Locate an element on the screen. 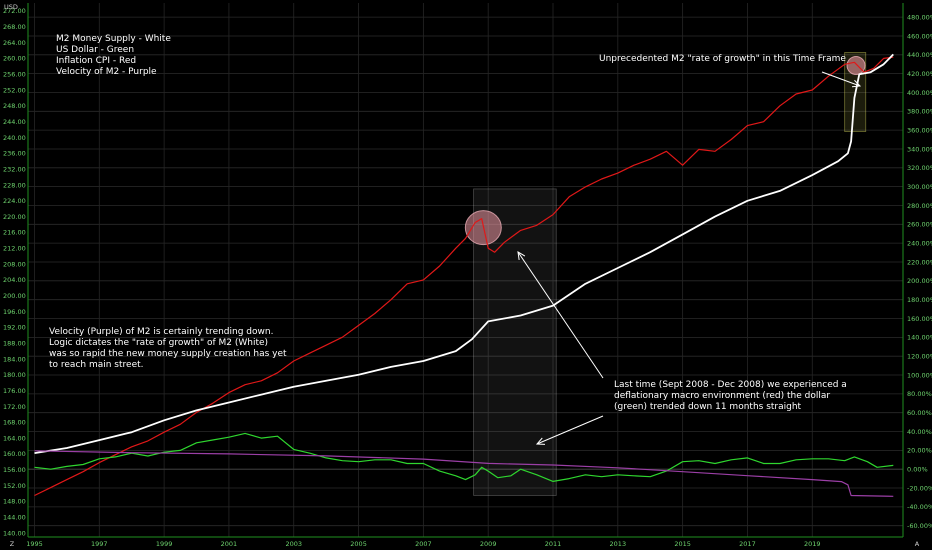  legend-line: Velocity of M2 - Purple is located at coordinates (106, 72).